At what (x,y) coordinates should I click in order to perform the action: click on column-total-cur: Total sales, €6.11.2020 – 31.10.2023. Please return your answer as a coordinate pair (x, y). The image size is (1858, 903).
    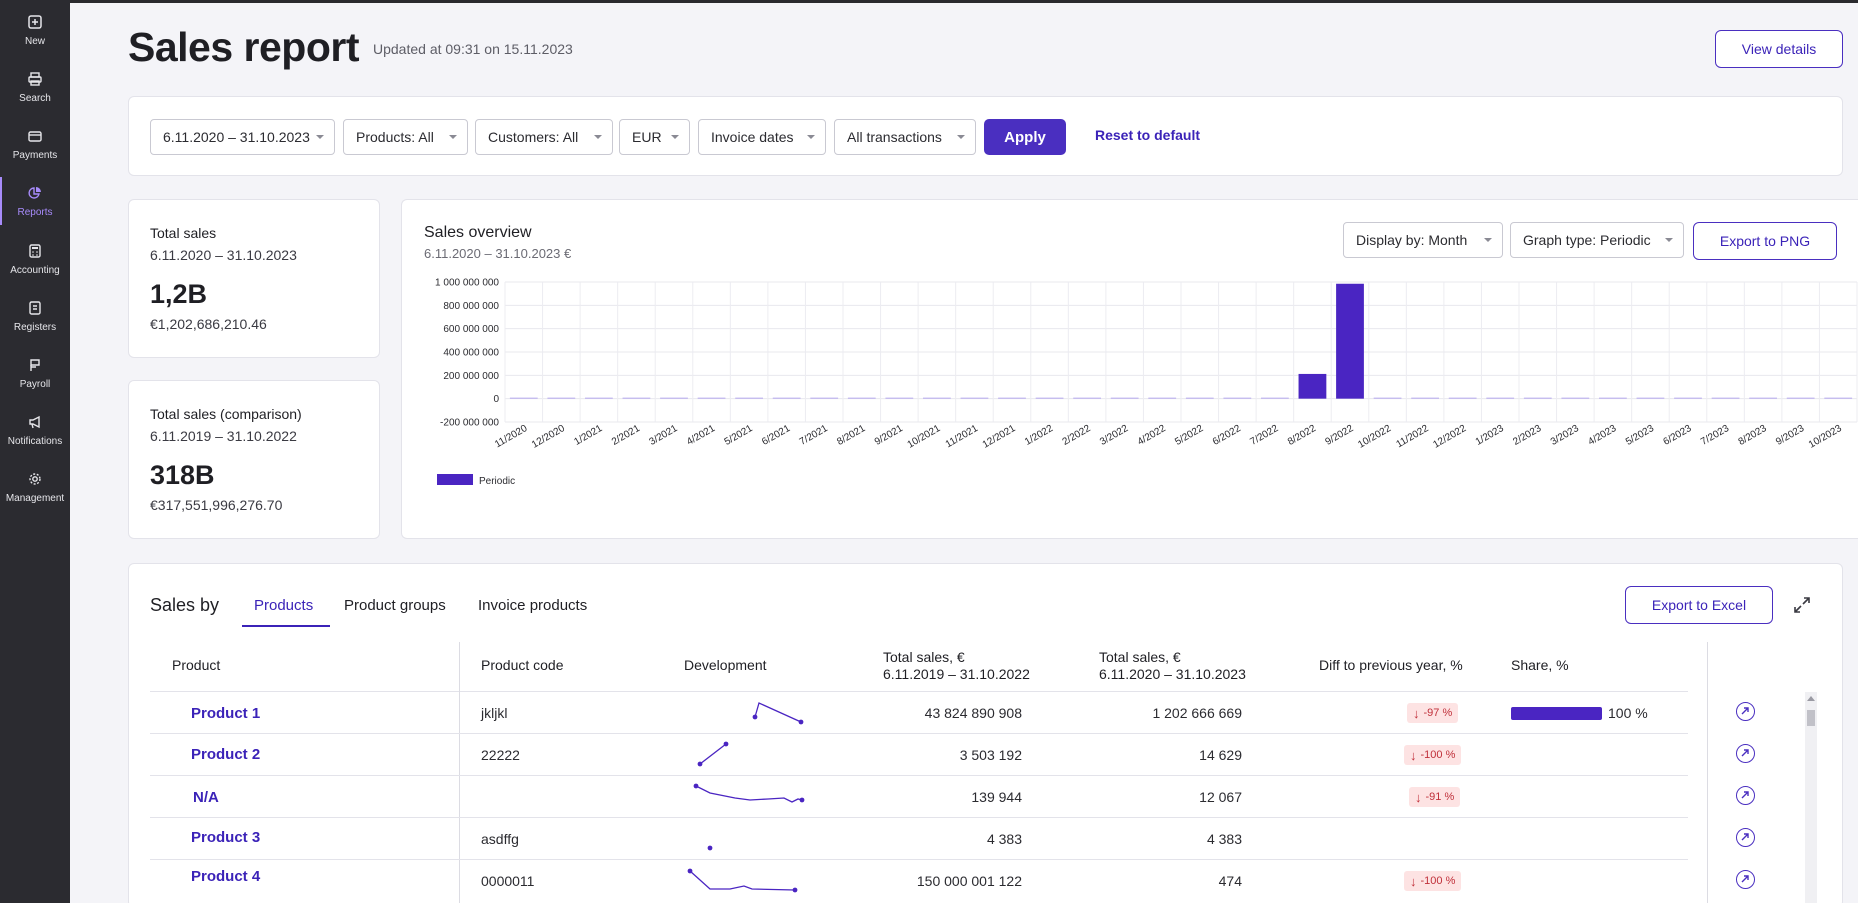
    Looking at the image, I should click on (1172, 666).